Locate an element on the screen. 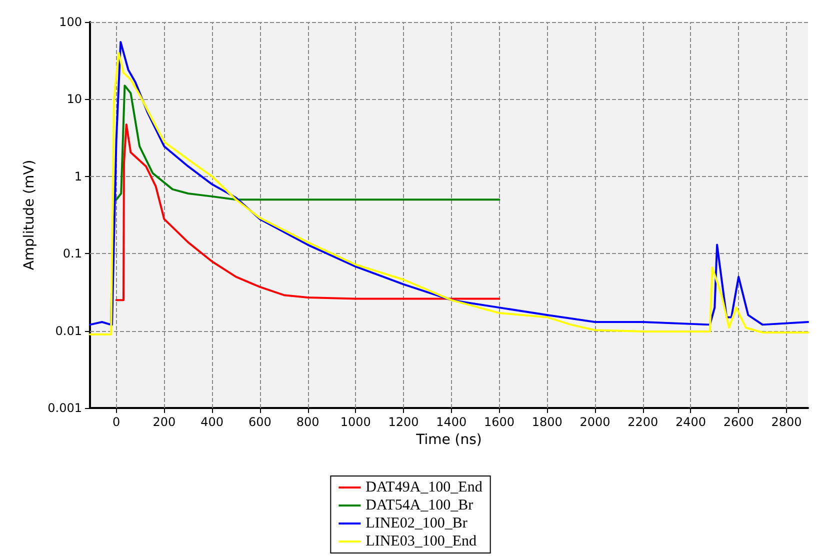 This screenshot has width=821, height=559. legend-label: LINE02_100_Br is located at coordinates (417, 524).